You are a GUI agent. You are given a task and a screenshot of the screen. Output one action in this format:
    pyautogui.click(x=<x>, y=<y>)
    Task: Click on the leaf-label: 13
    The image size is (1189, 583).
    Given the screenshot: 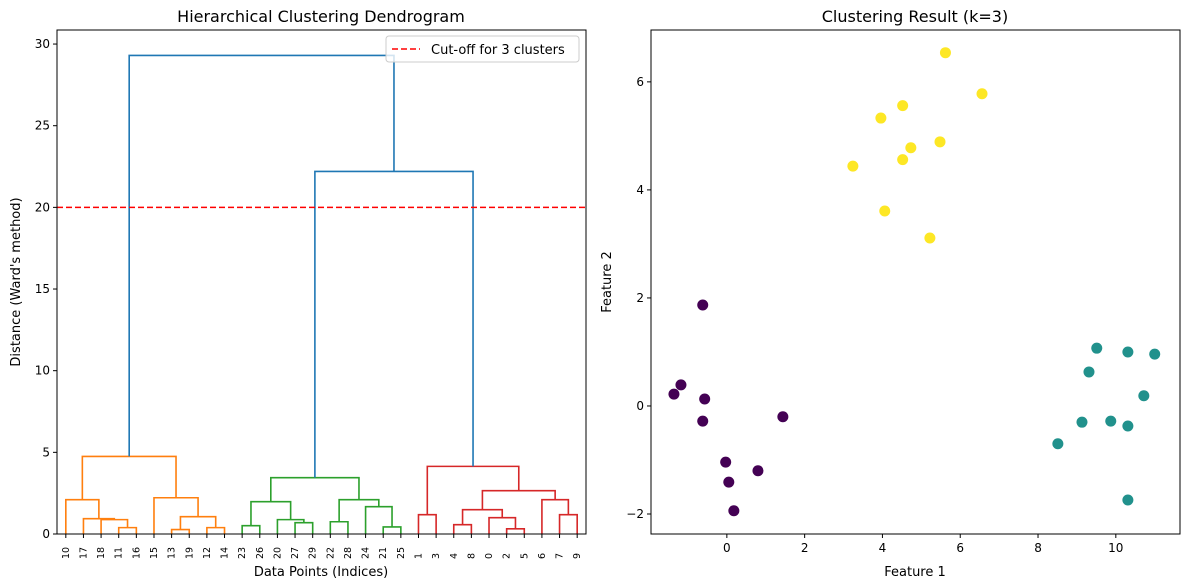 What is the action you would take?
    pyautogui.click(x=172, y=553)
    